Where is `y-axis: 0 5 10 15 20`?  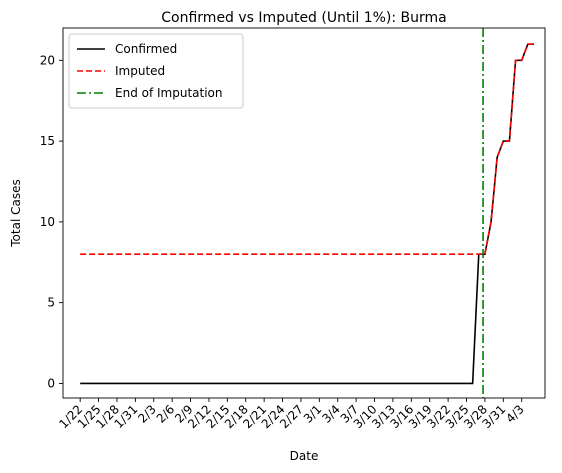 y-axis: 0 5 10 15 20 is located at coordinates (51, 221).